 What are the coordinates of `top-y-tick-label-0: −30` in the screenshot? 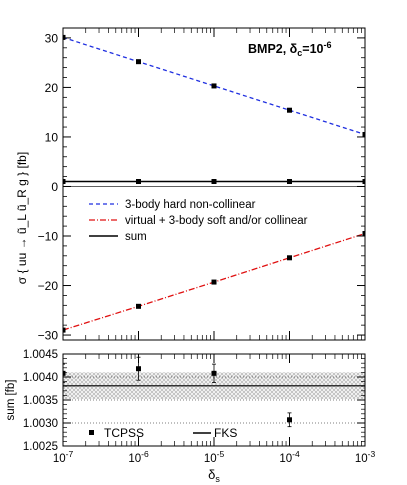 It's located at (48, 336).